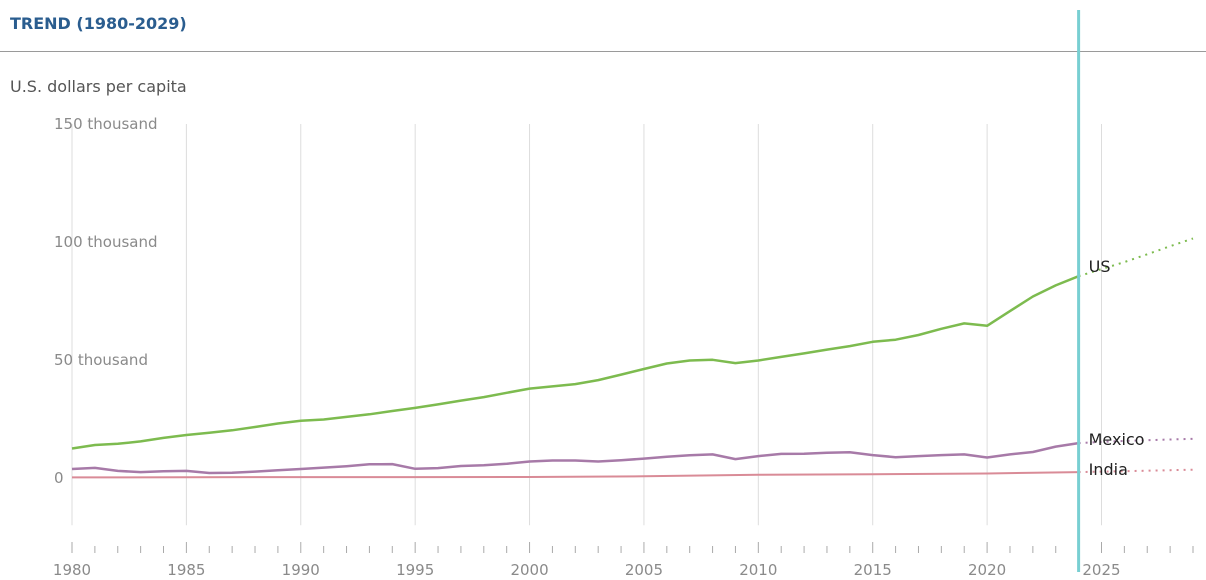  I want to click on y-tick-label: 100 thousand, so click(106, 242).